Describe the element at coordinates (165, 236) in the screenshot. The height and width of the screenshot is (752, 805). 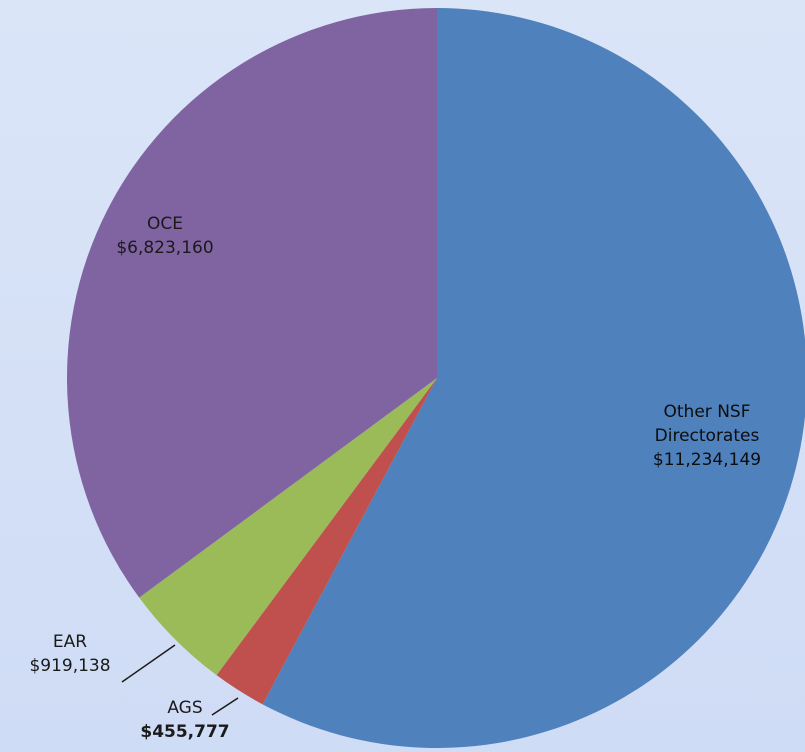
I see `slice-label: OCE $6,823,160` at that location.